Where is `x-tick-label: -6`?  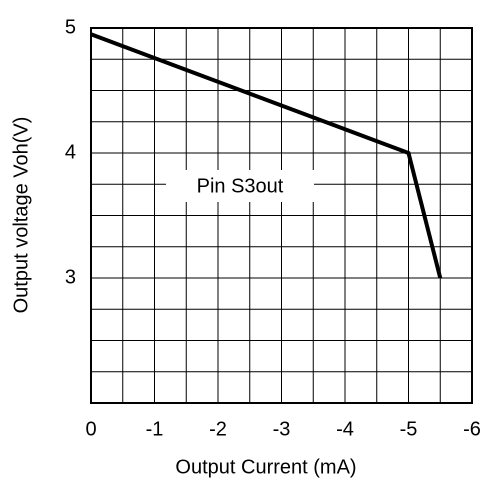 x-tick-label: -6 is located at coordinates (472, 429).